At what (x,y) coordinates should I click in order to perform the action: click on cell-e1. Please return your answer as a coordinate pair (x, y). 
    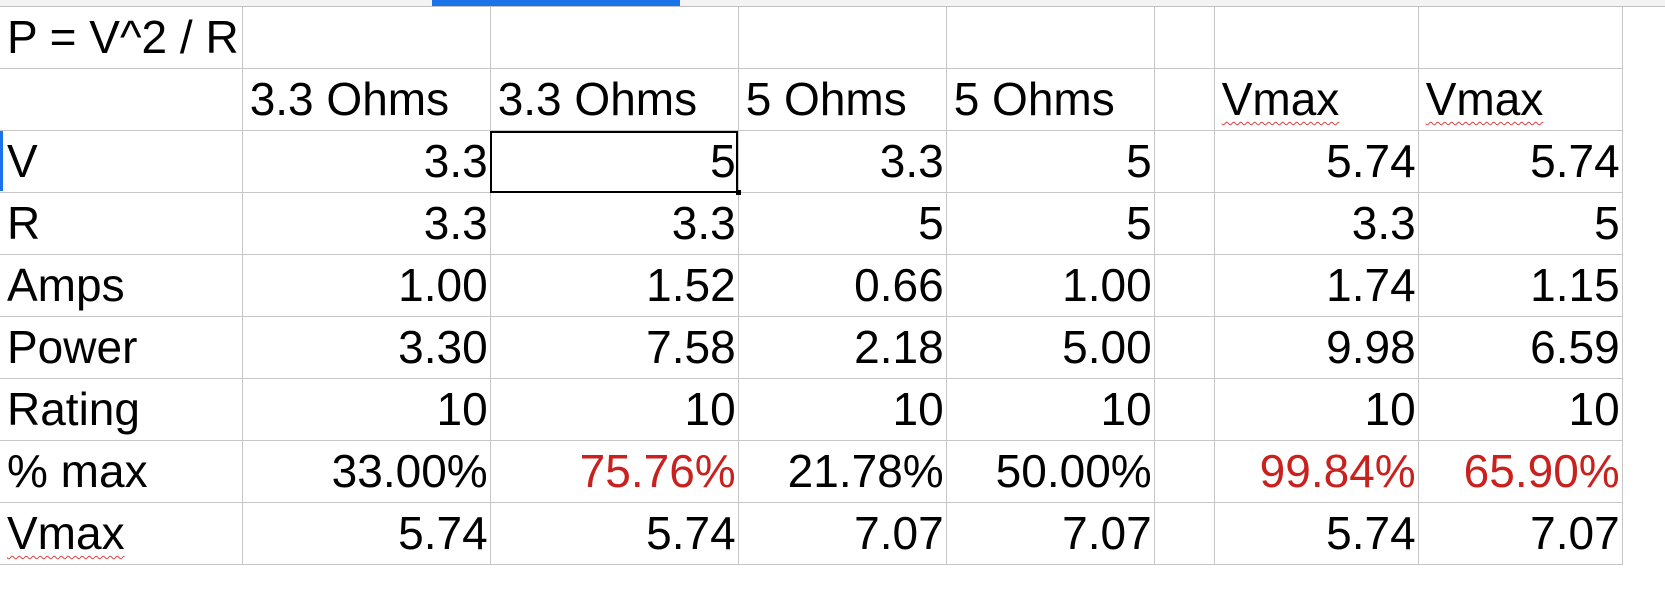
    Looking at the image, I should click on (1050, 38).